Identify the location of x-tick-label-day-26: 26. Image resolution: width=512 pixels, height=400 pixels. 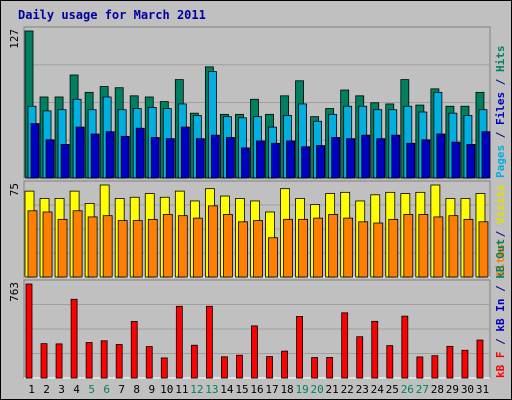
(407, 389).